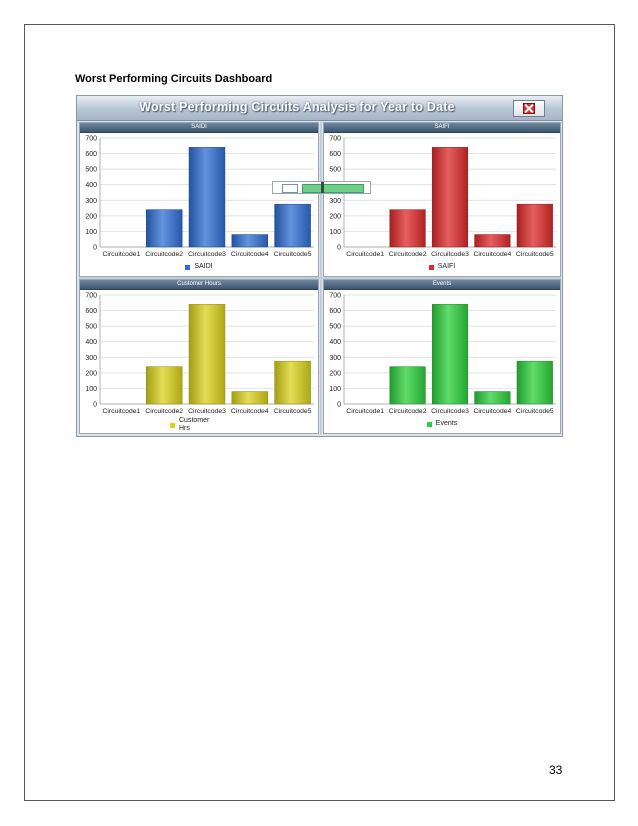  Describe the element at coordinates (333, 188) in the screenshot. I see `slider-fill` at that location.